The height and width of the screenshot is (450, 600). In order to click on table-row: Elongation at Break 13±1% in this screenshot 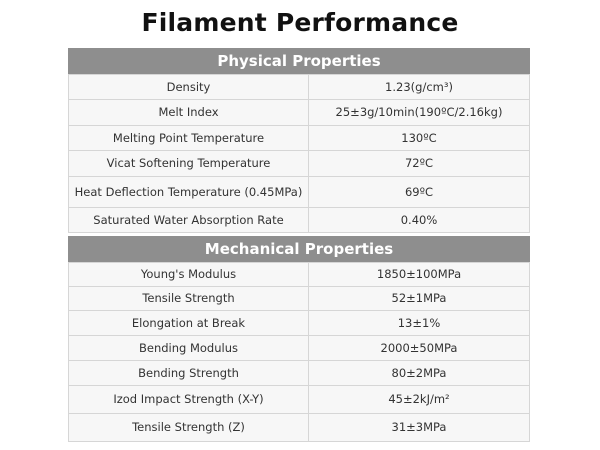, I will do `click(299, 323)`.